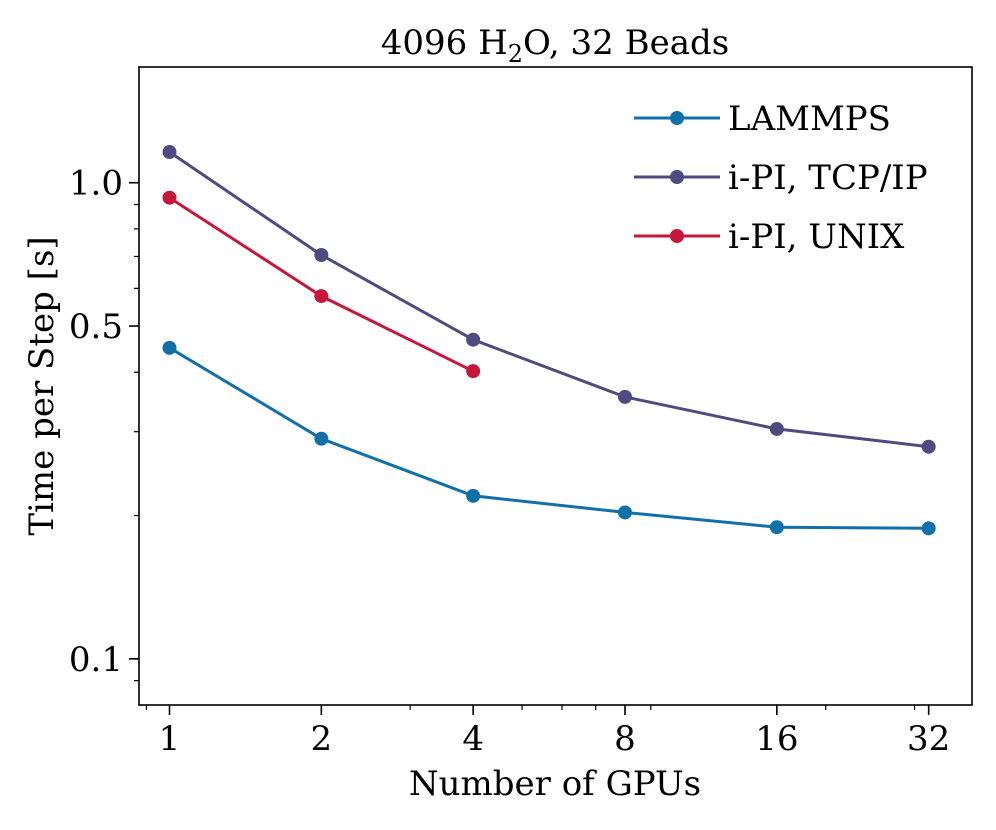 Image resolution: width=996 pixels, height=830 pixels. I want to click on y-axis-title: Time per Step [s], so click(42, 385).